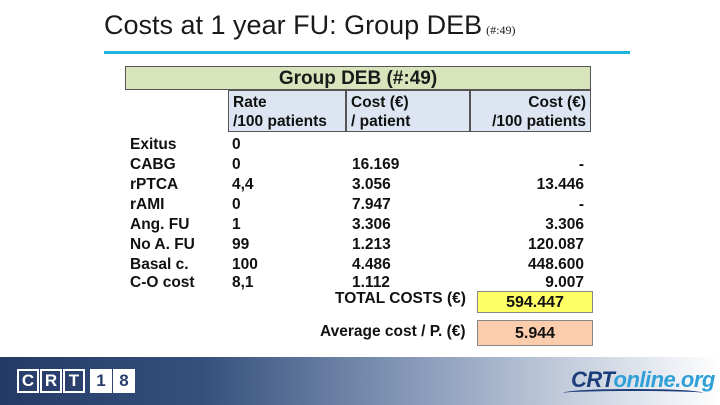  What do you see at coordinates (162, 244) in the screenshot?
I see `row-label: No A. FU` at bounding box center [162, 244].